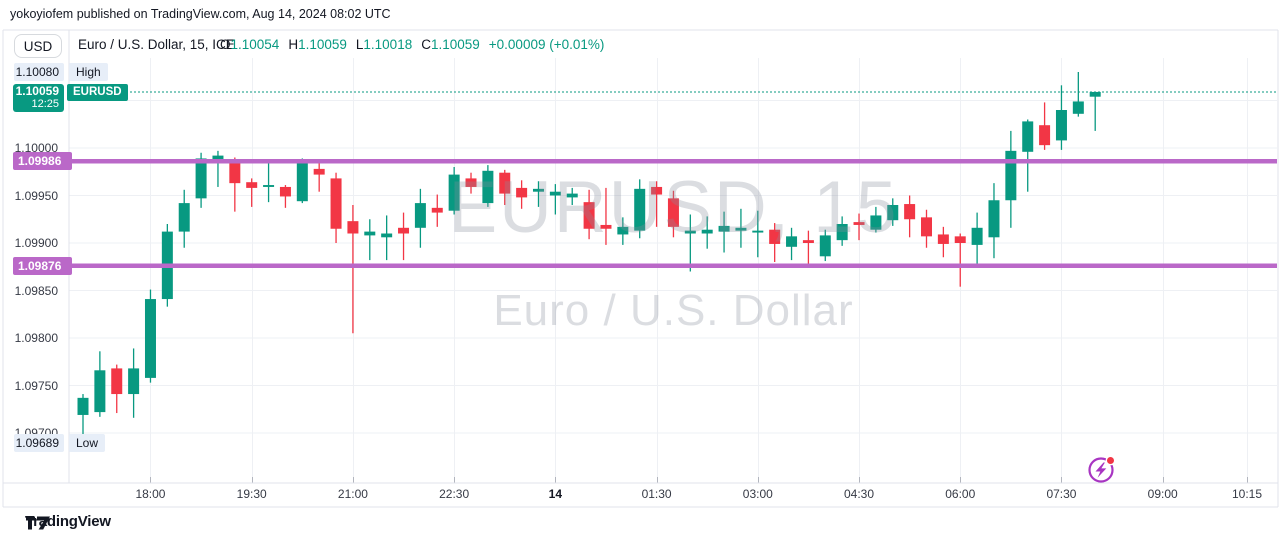  What do you see at coordinates (656, 494) in the screenshot?
I see `time-tick-0130: 01:30` at bounding box center [656, 494].